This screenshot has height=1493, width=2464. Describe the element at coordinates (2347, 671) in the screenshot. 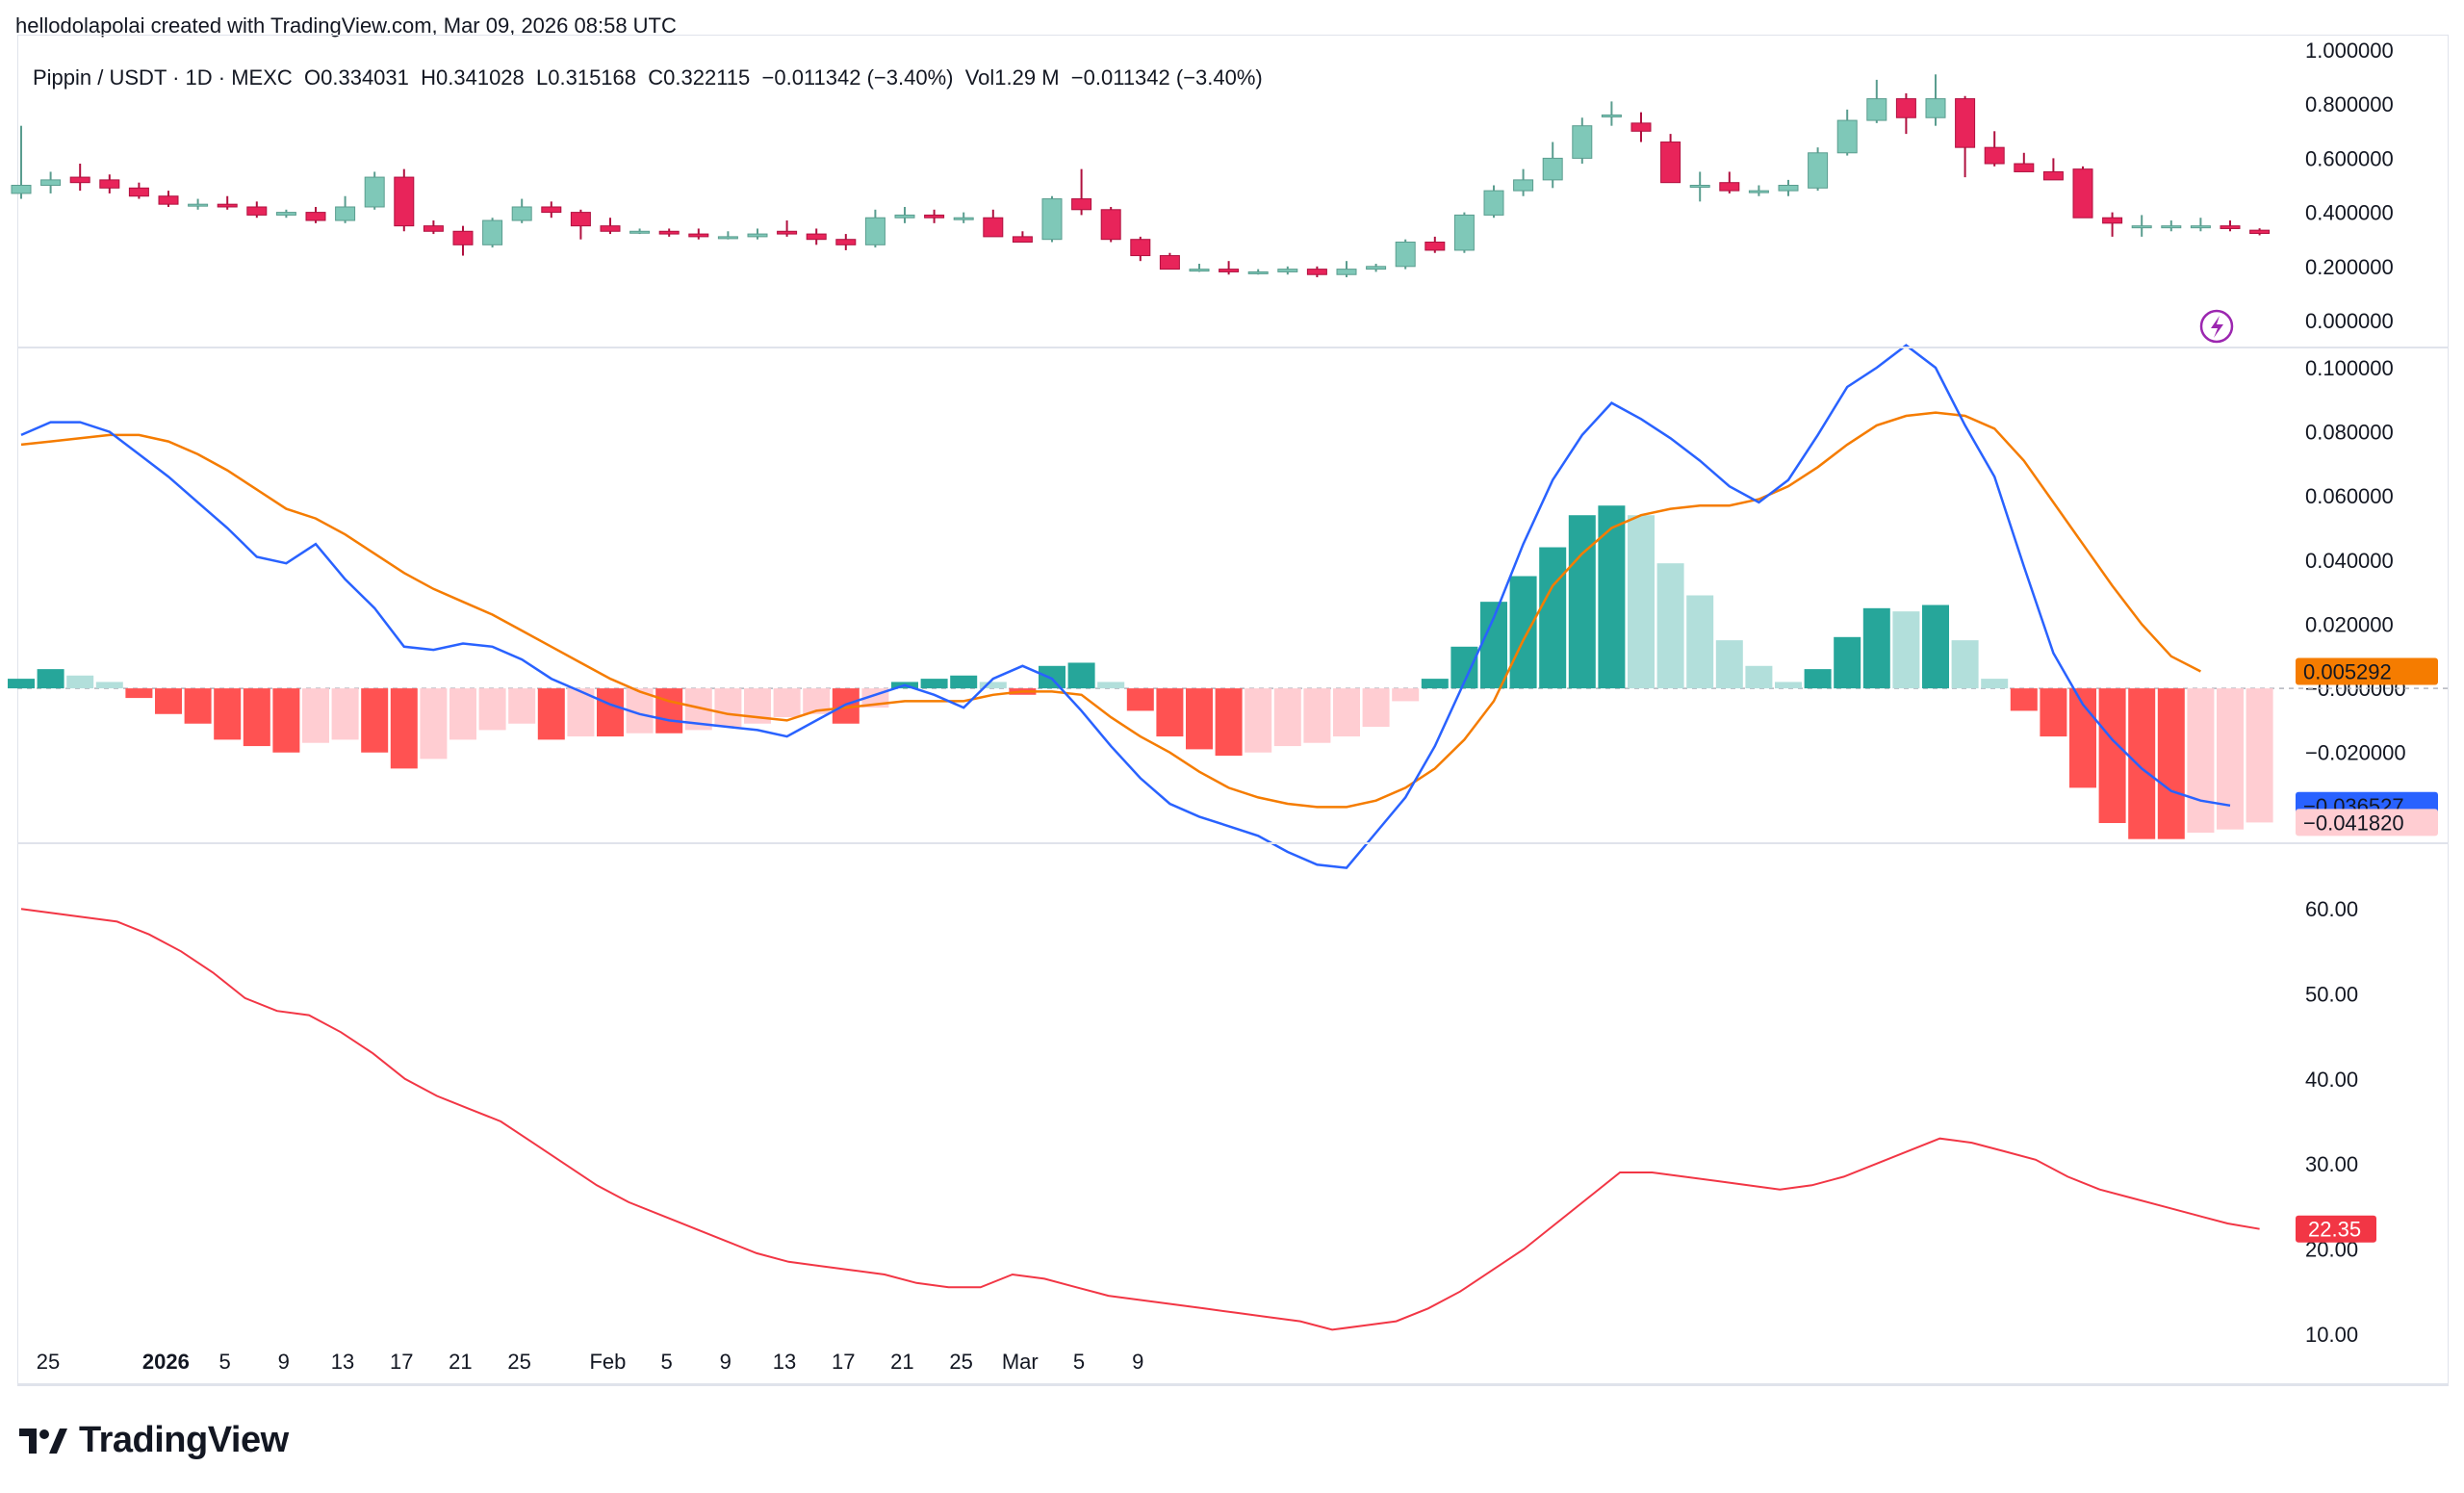

I see `signal-last-value: 0.005292` at that location.